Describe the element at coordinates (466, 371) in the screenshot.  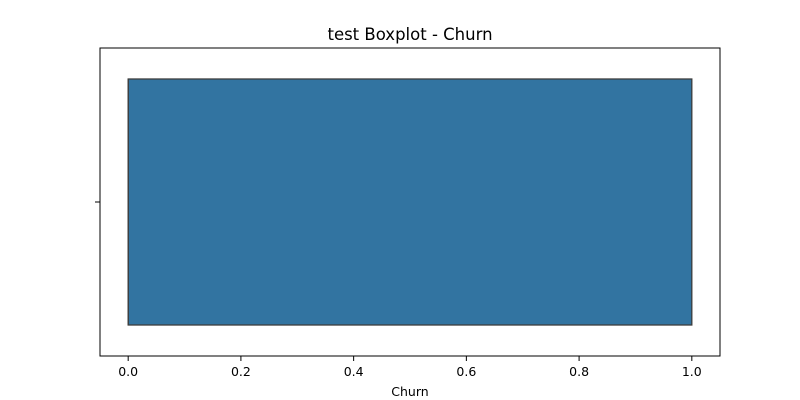
I see `x-axis-tick-label: 0.6` at that location.